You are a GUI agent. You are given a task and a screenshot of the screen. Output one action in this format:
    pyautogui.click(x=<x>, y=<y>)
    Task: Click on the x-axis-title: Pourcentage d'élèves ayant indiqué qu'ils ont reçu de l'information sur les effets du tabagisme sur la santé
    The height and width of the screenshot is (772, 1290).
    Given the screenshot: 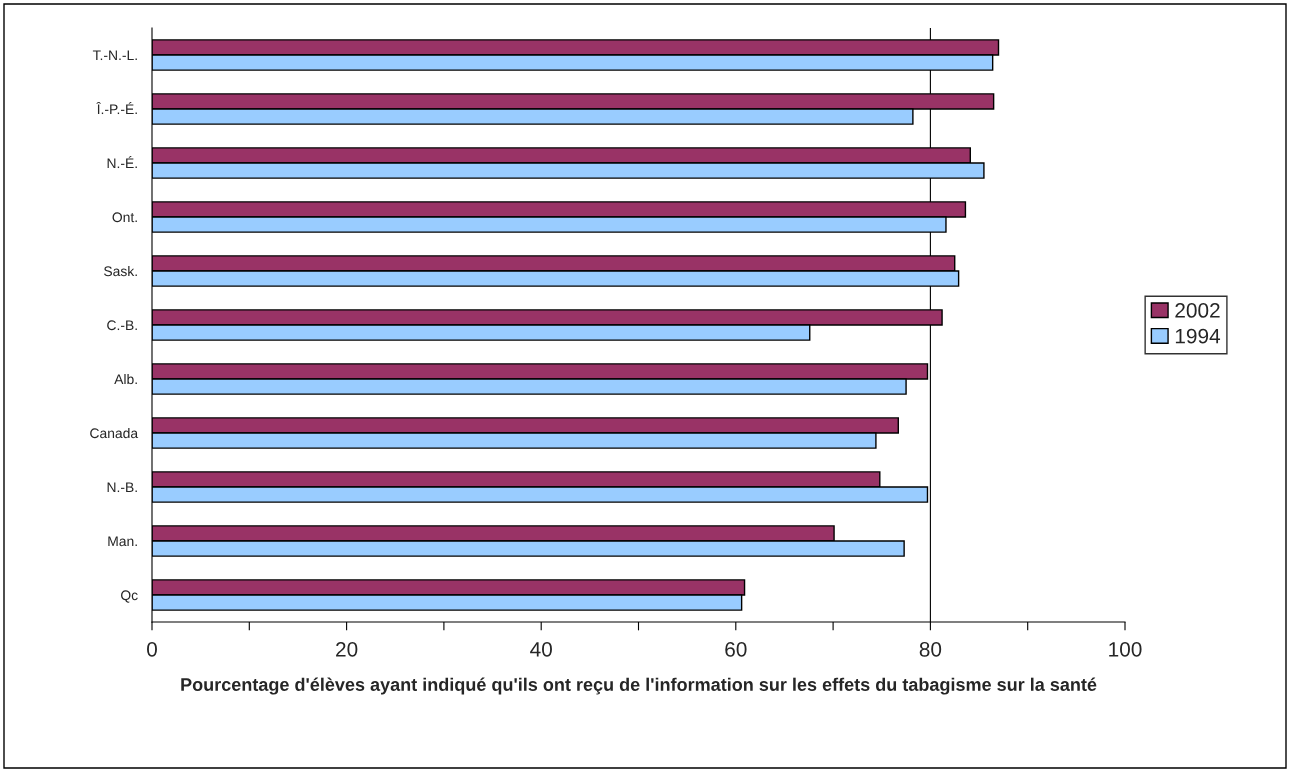 What is the action you would take?
    pyautogui.click(x=639, y=686)
    